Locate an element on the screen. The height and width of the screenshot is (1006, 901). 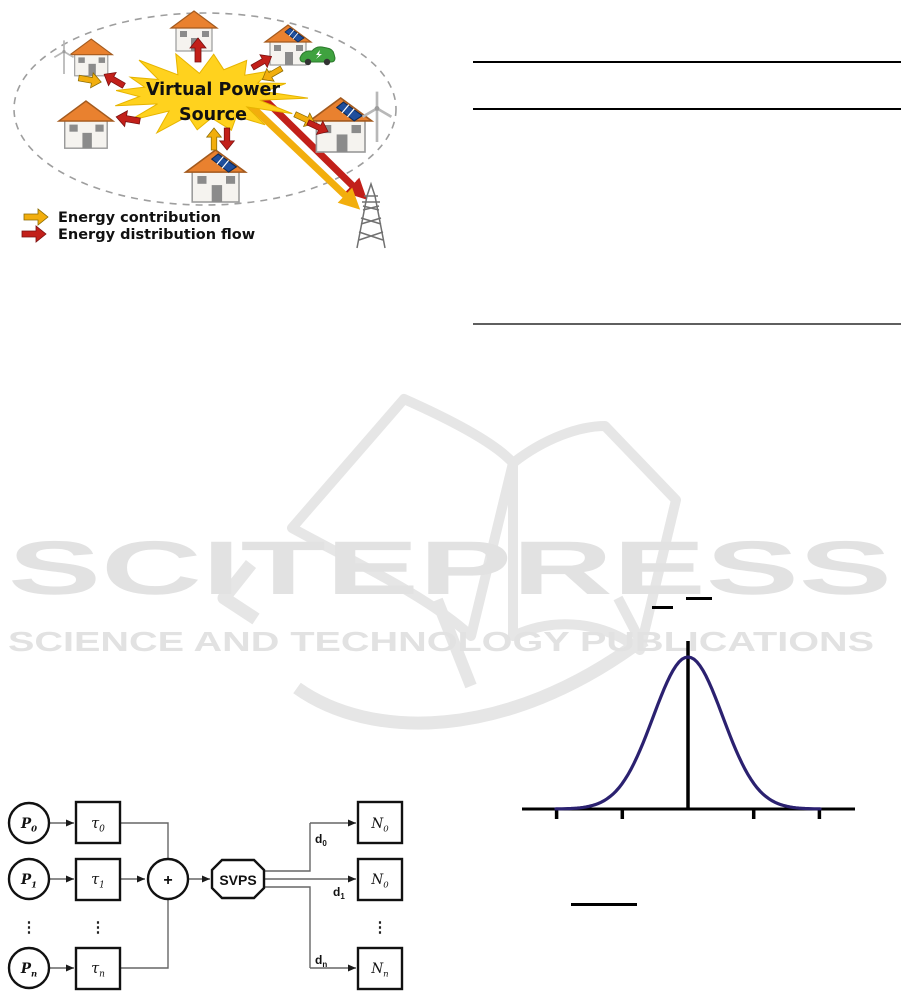
sum-junction is located at coordinates (168, 879).